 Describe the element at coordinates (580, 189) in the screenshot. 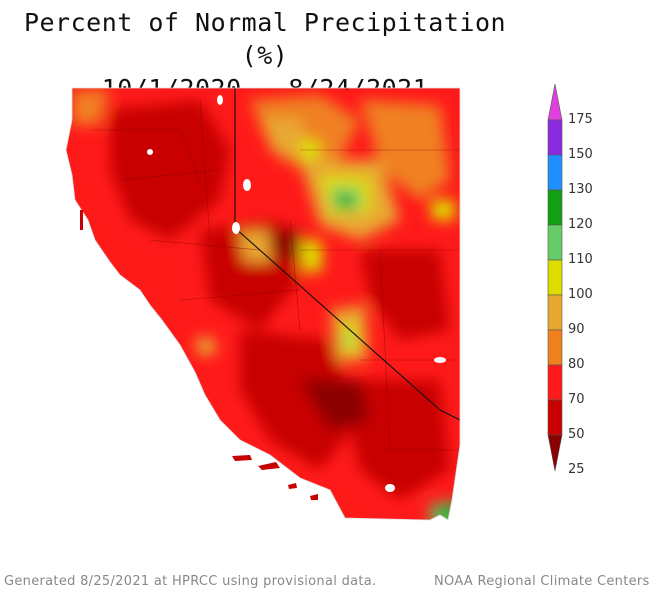

I see `legend-label: 130` at that location.